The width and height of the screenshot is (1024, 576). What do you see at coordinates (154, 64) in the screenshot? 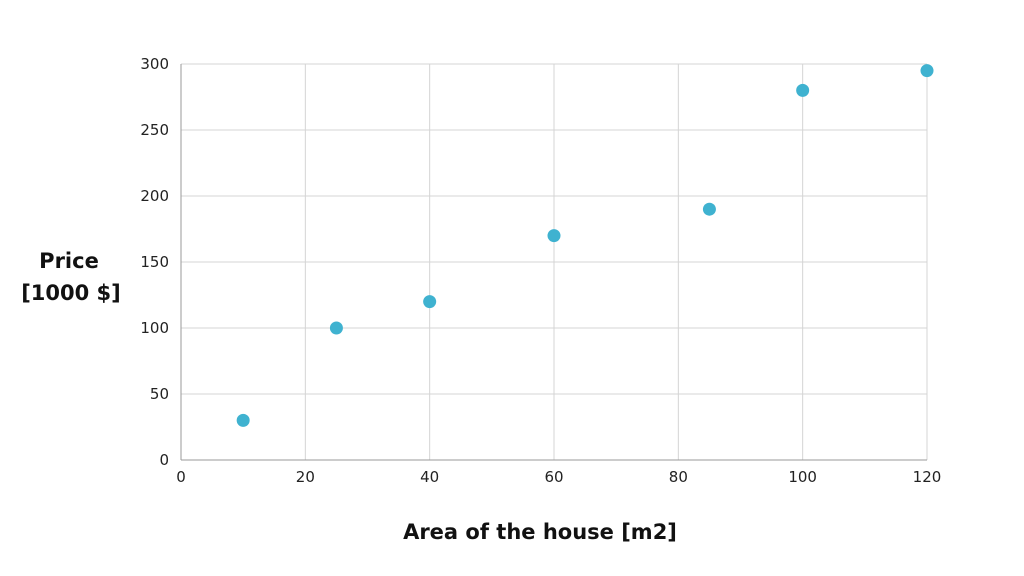
I see `y-tick-label: 300` at bounding box center [154, 64].